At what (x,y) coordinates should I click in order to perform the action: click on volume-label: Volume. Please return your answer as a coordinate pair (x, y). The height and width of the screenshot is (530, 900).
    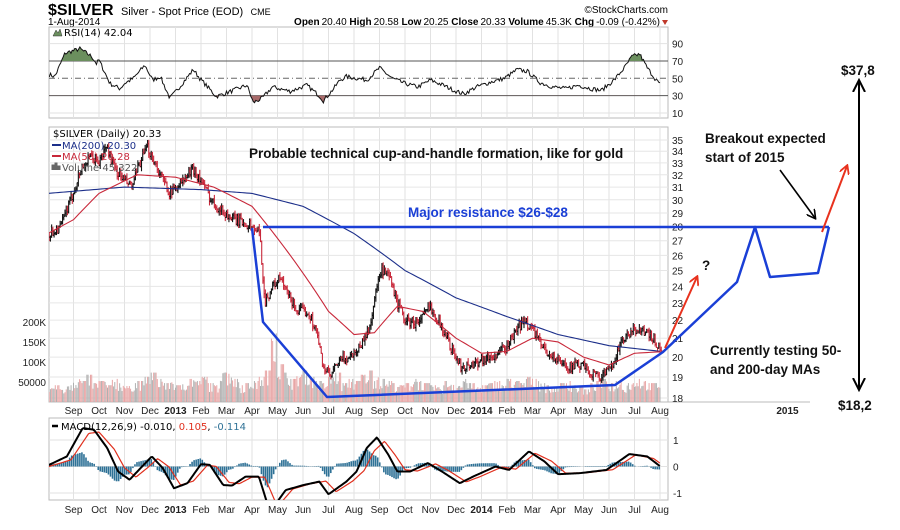
    Looking at the image, I should click on (526, 22).